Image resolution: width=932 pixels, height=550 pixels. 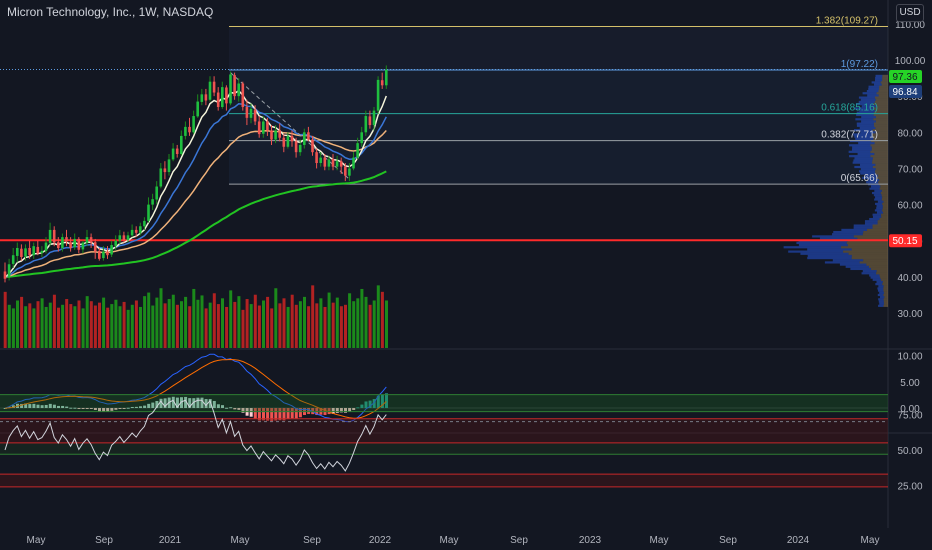 What do you see at coordinates (110, 12) in the screenshot?
I see `chart-title: Micron Technology, Inc., 1W, NASDAQ` at bounding box center [110, 12].